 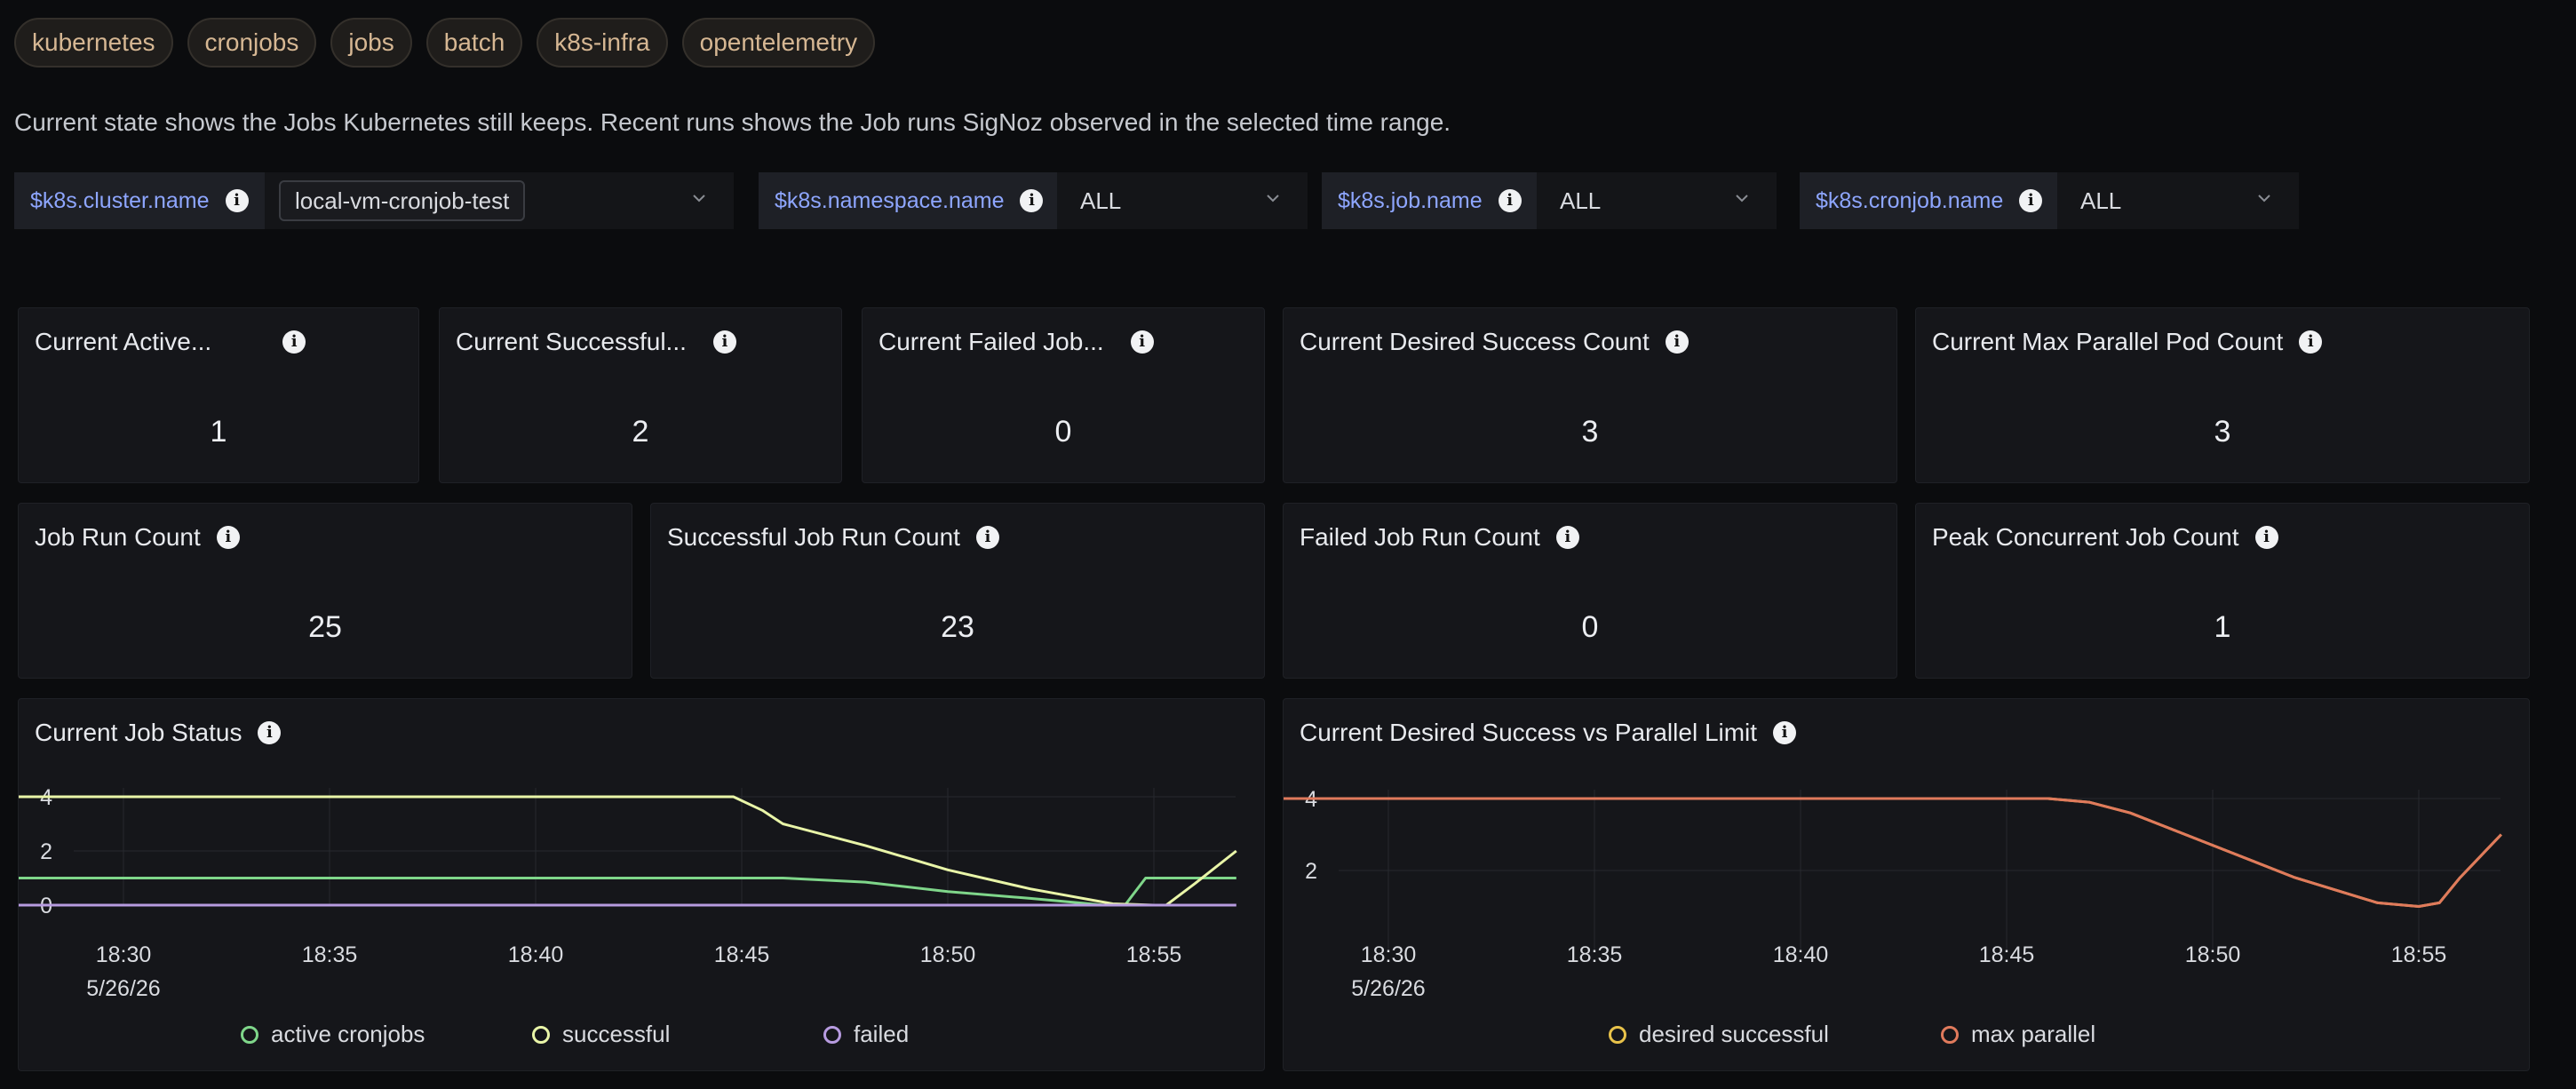 I want to click on stat-panel-failed-job-run-count: Failed Job Run Count i 0, so click(x=1590, y=591).